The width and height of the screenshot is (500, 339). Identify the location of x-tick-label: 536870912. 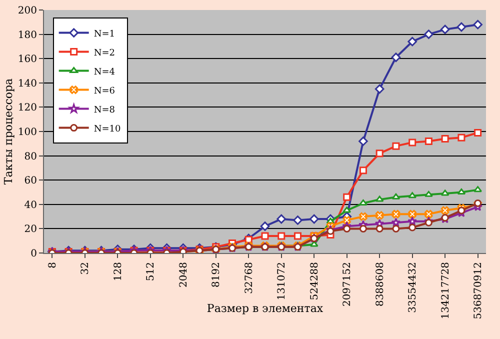
(478, 291).